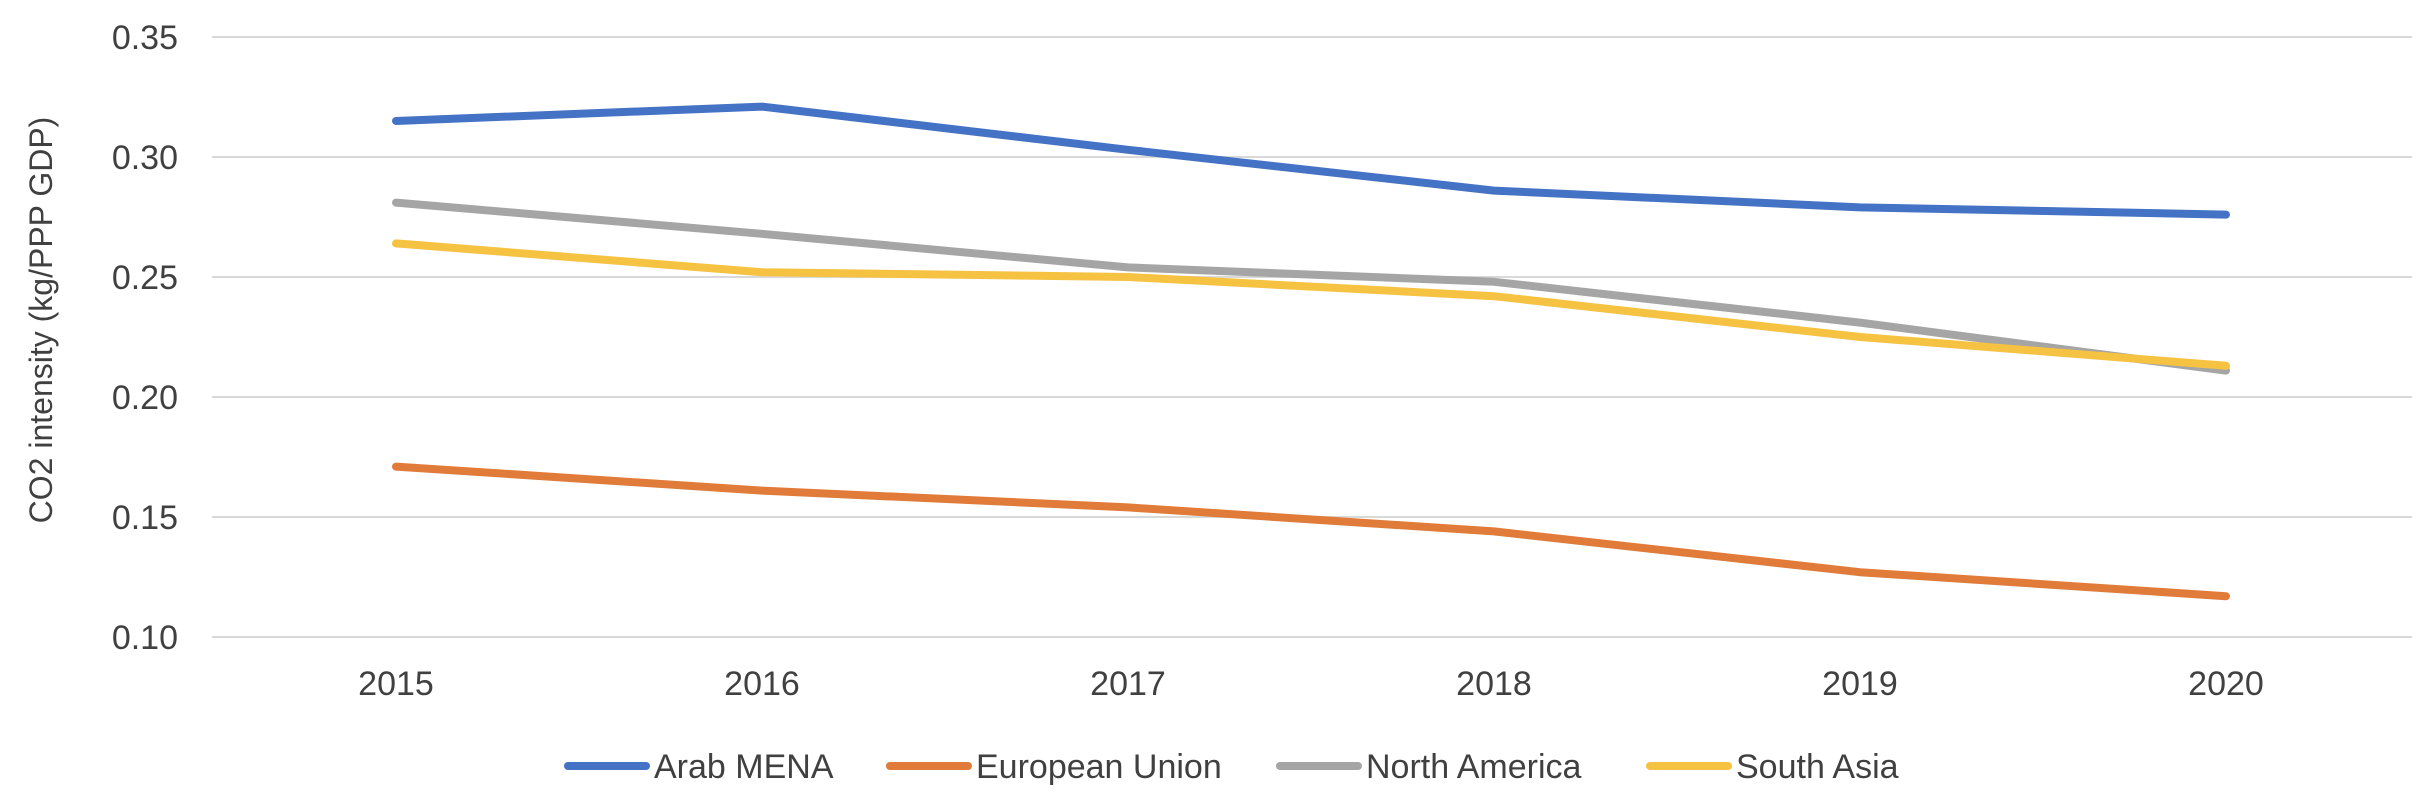 Image resolution: width=2424 pixels, height=804 pixels. I want to click on x-tick-label: 2017, so click(1128, 684).